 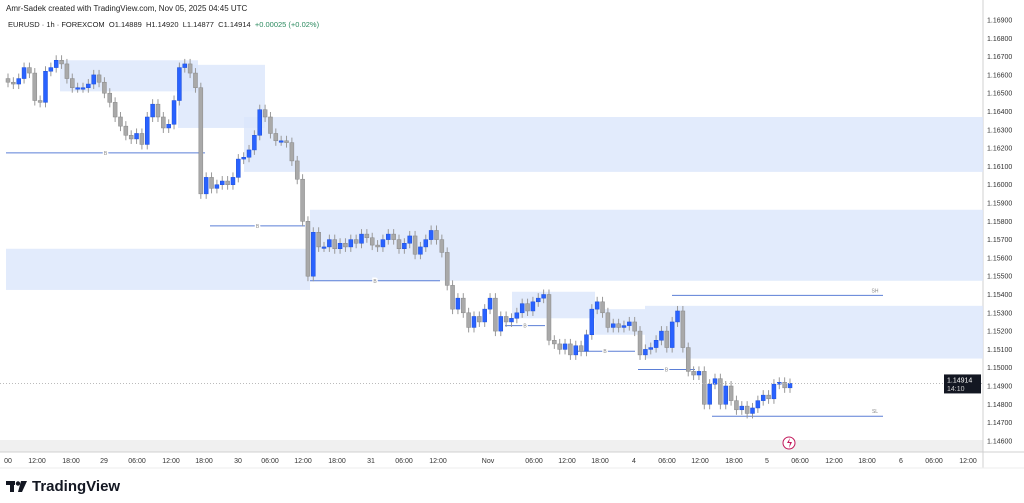 What do you see at coordinates (999, 94) in the screenshot?
I see `price-tick-label: 1.16500` at bounding box center [999, 94].